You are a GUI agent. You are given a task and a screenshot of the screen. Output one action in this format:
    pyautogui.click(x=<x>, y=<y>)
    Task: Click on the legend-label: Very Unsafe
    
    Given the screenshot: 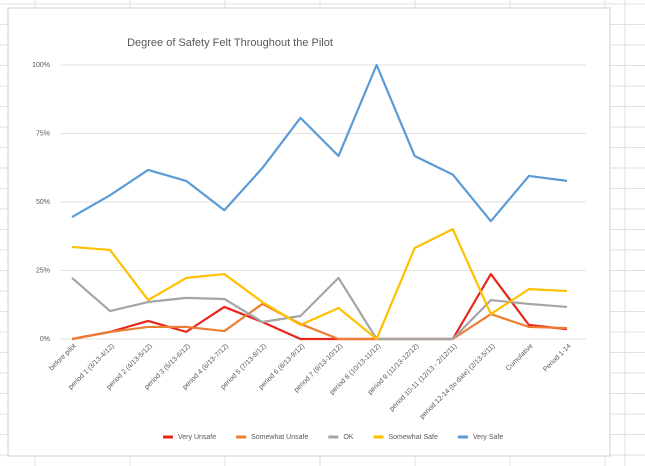 What is the action you would take?
    pyautogui.click(x=197, y=437)
    